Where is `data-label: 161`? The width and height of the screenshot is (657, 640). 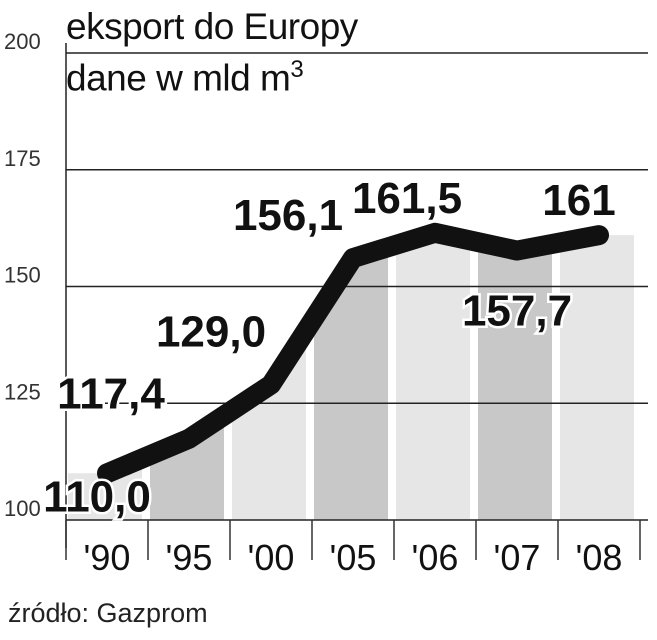 data-label: 161 is located at coordinates (578, 200).